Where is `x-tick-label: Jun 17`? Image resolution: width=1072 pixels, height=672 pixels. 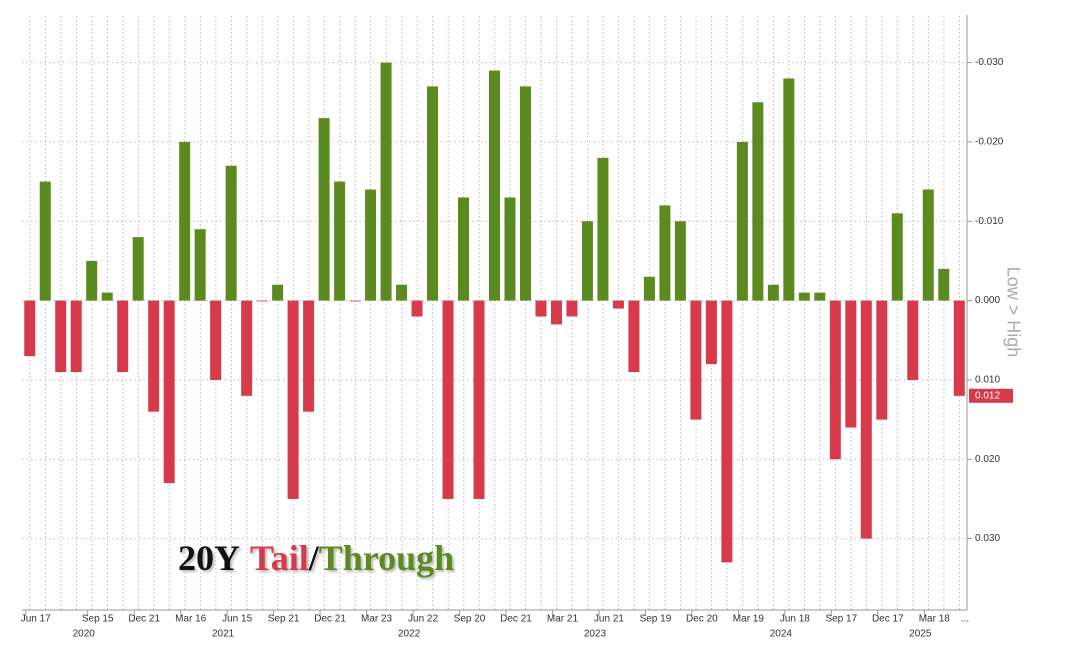
x-tick-label: Jun 17 is located at coordinates (36, 619).